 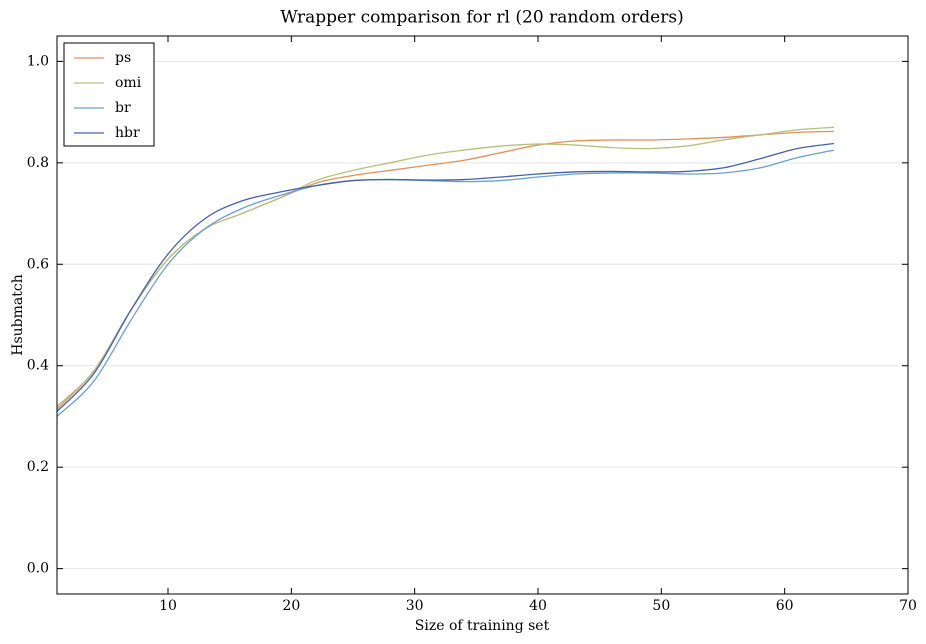 I want to click on legend-label: hbr, so click(x=127, y=133).